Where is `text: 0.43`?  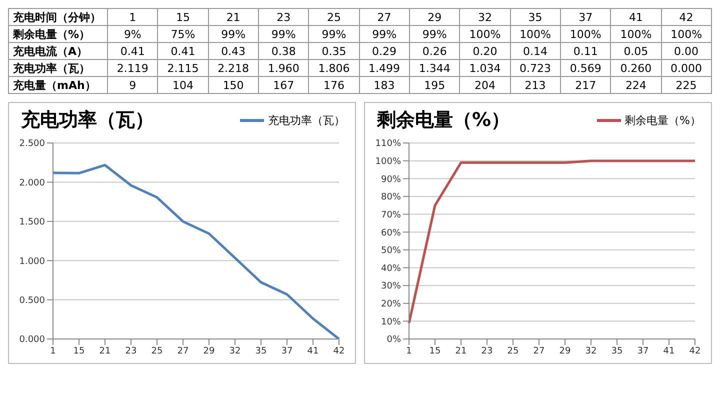 text: 0.43 is located at coordinates (233, 51).